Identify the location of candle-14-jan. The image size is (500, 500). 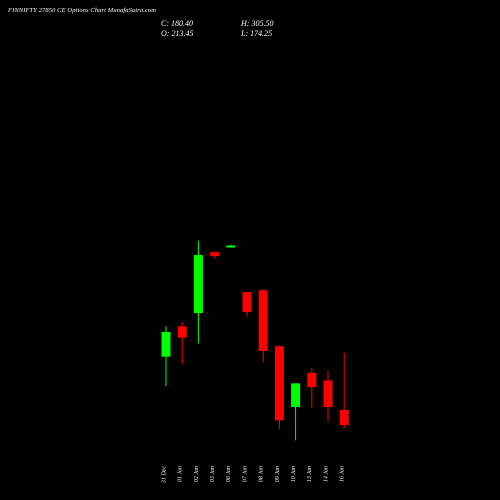
(328, 396).